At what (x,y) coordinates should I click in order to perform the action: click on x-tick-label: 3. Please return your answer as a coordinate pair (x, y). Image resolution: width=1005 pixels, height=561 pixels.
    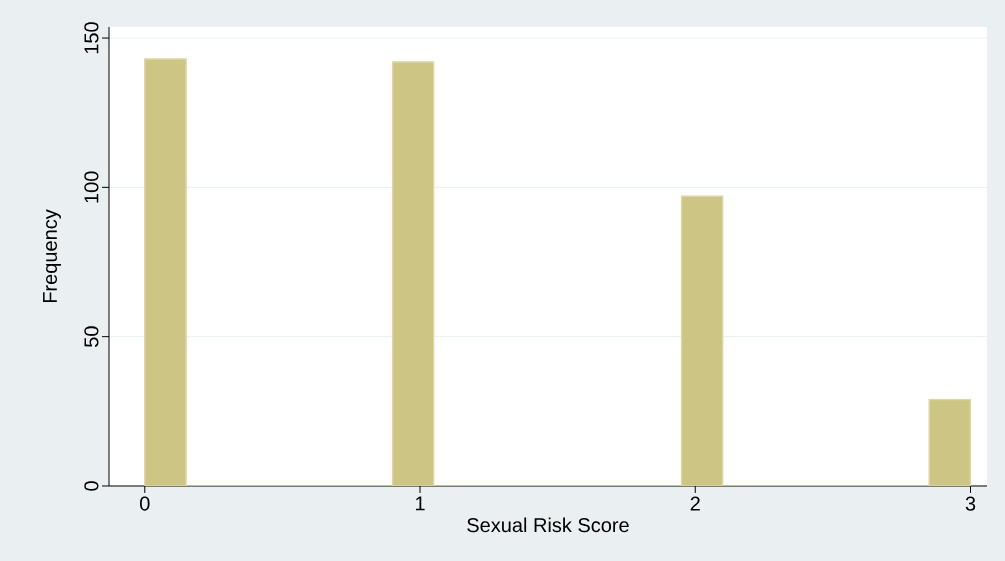
    Looking at the image, I should click on (970, 503).